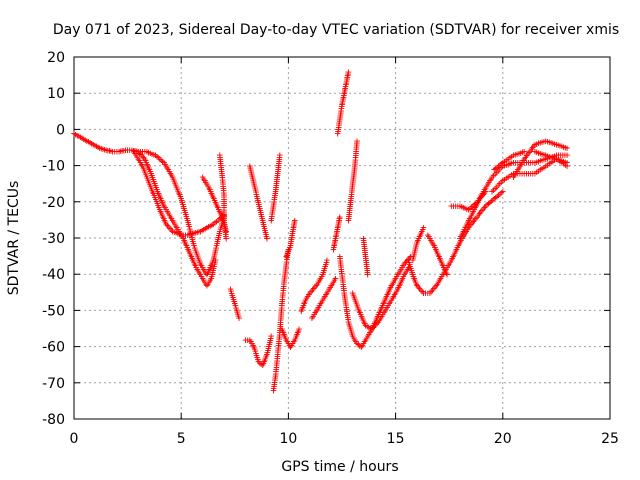 This screenshot has height=480, width=640. I want to click on series-track-w: +++++++++++++++++++++++, so click(437, 254).